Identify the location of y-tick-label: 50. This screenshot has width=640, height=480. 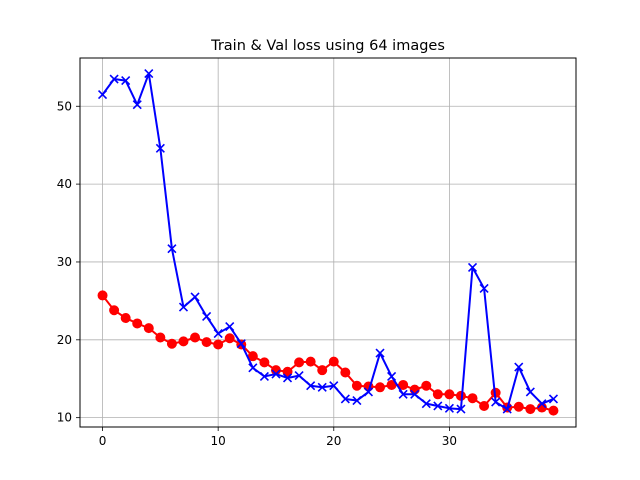
(64, 106).